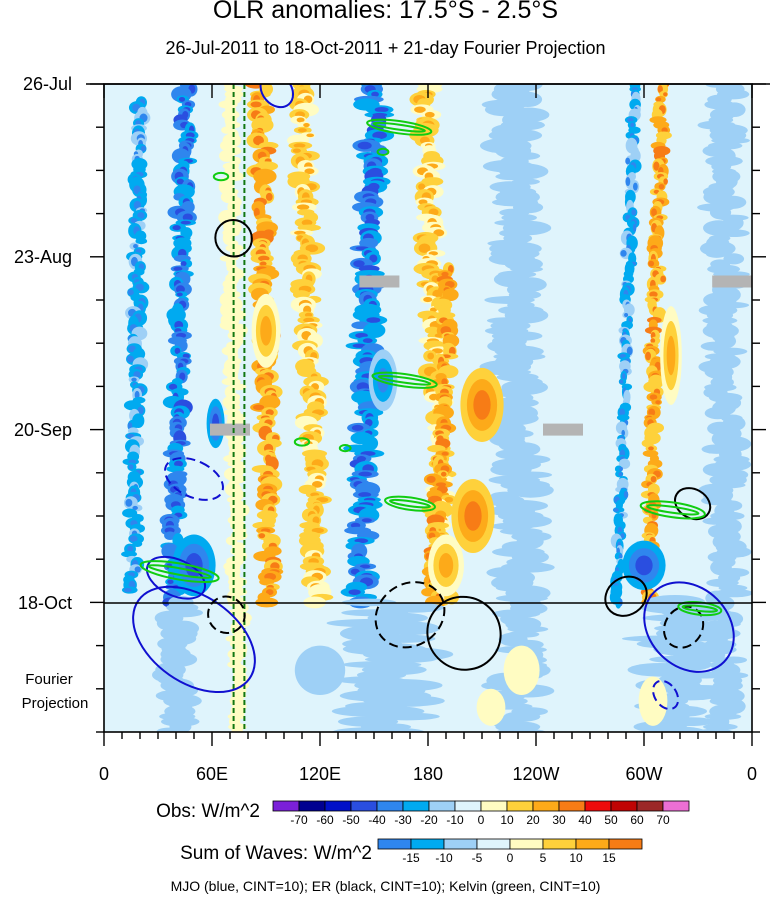 The image size is (771, 899). Describe the element at coordinates (536, 774) in the screenshot. I see `x-tick-label: 120W` at that location.